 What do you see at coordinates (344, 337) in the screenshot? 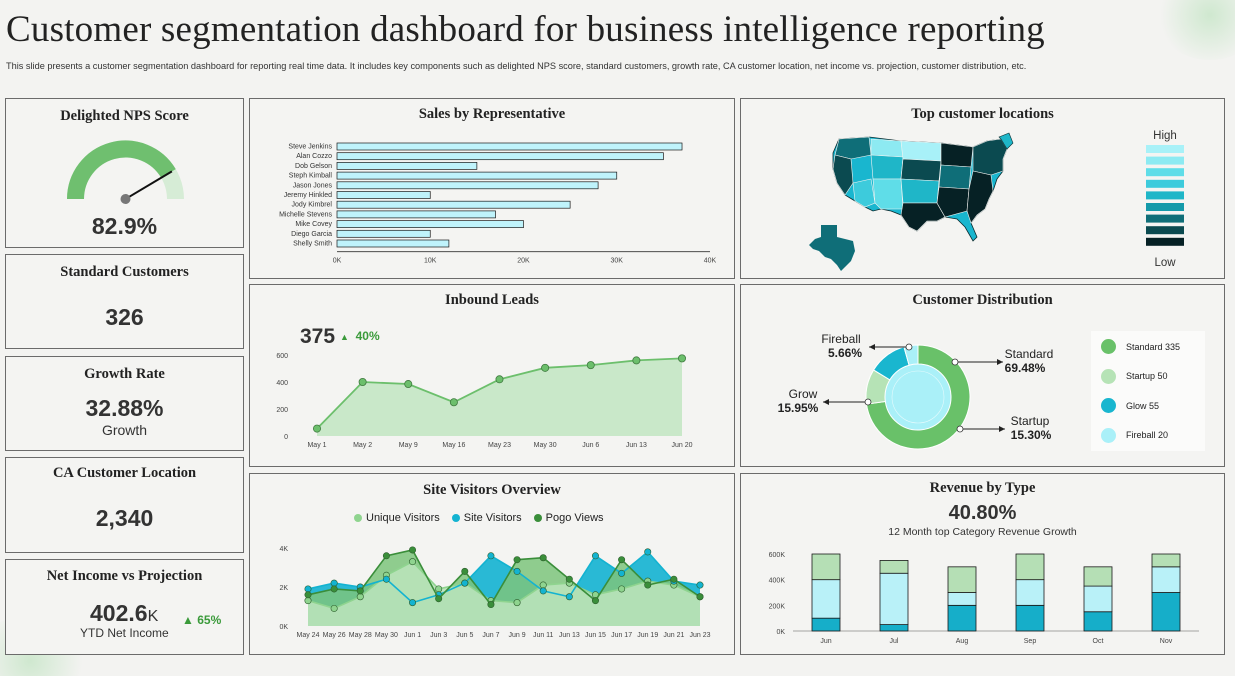
I see `up-arrow-icon: ▲` at bounding box center [344, 337].